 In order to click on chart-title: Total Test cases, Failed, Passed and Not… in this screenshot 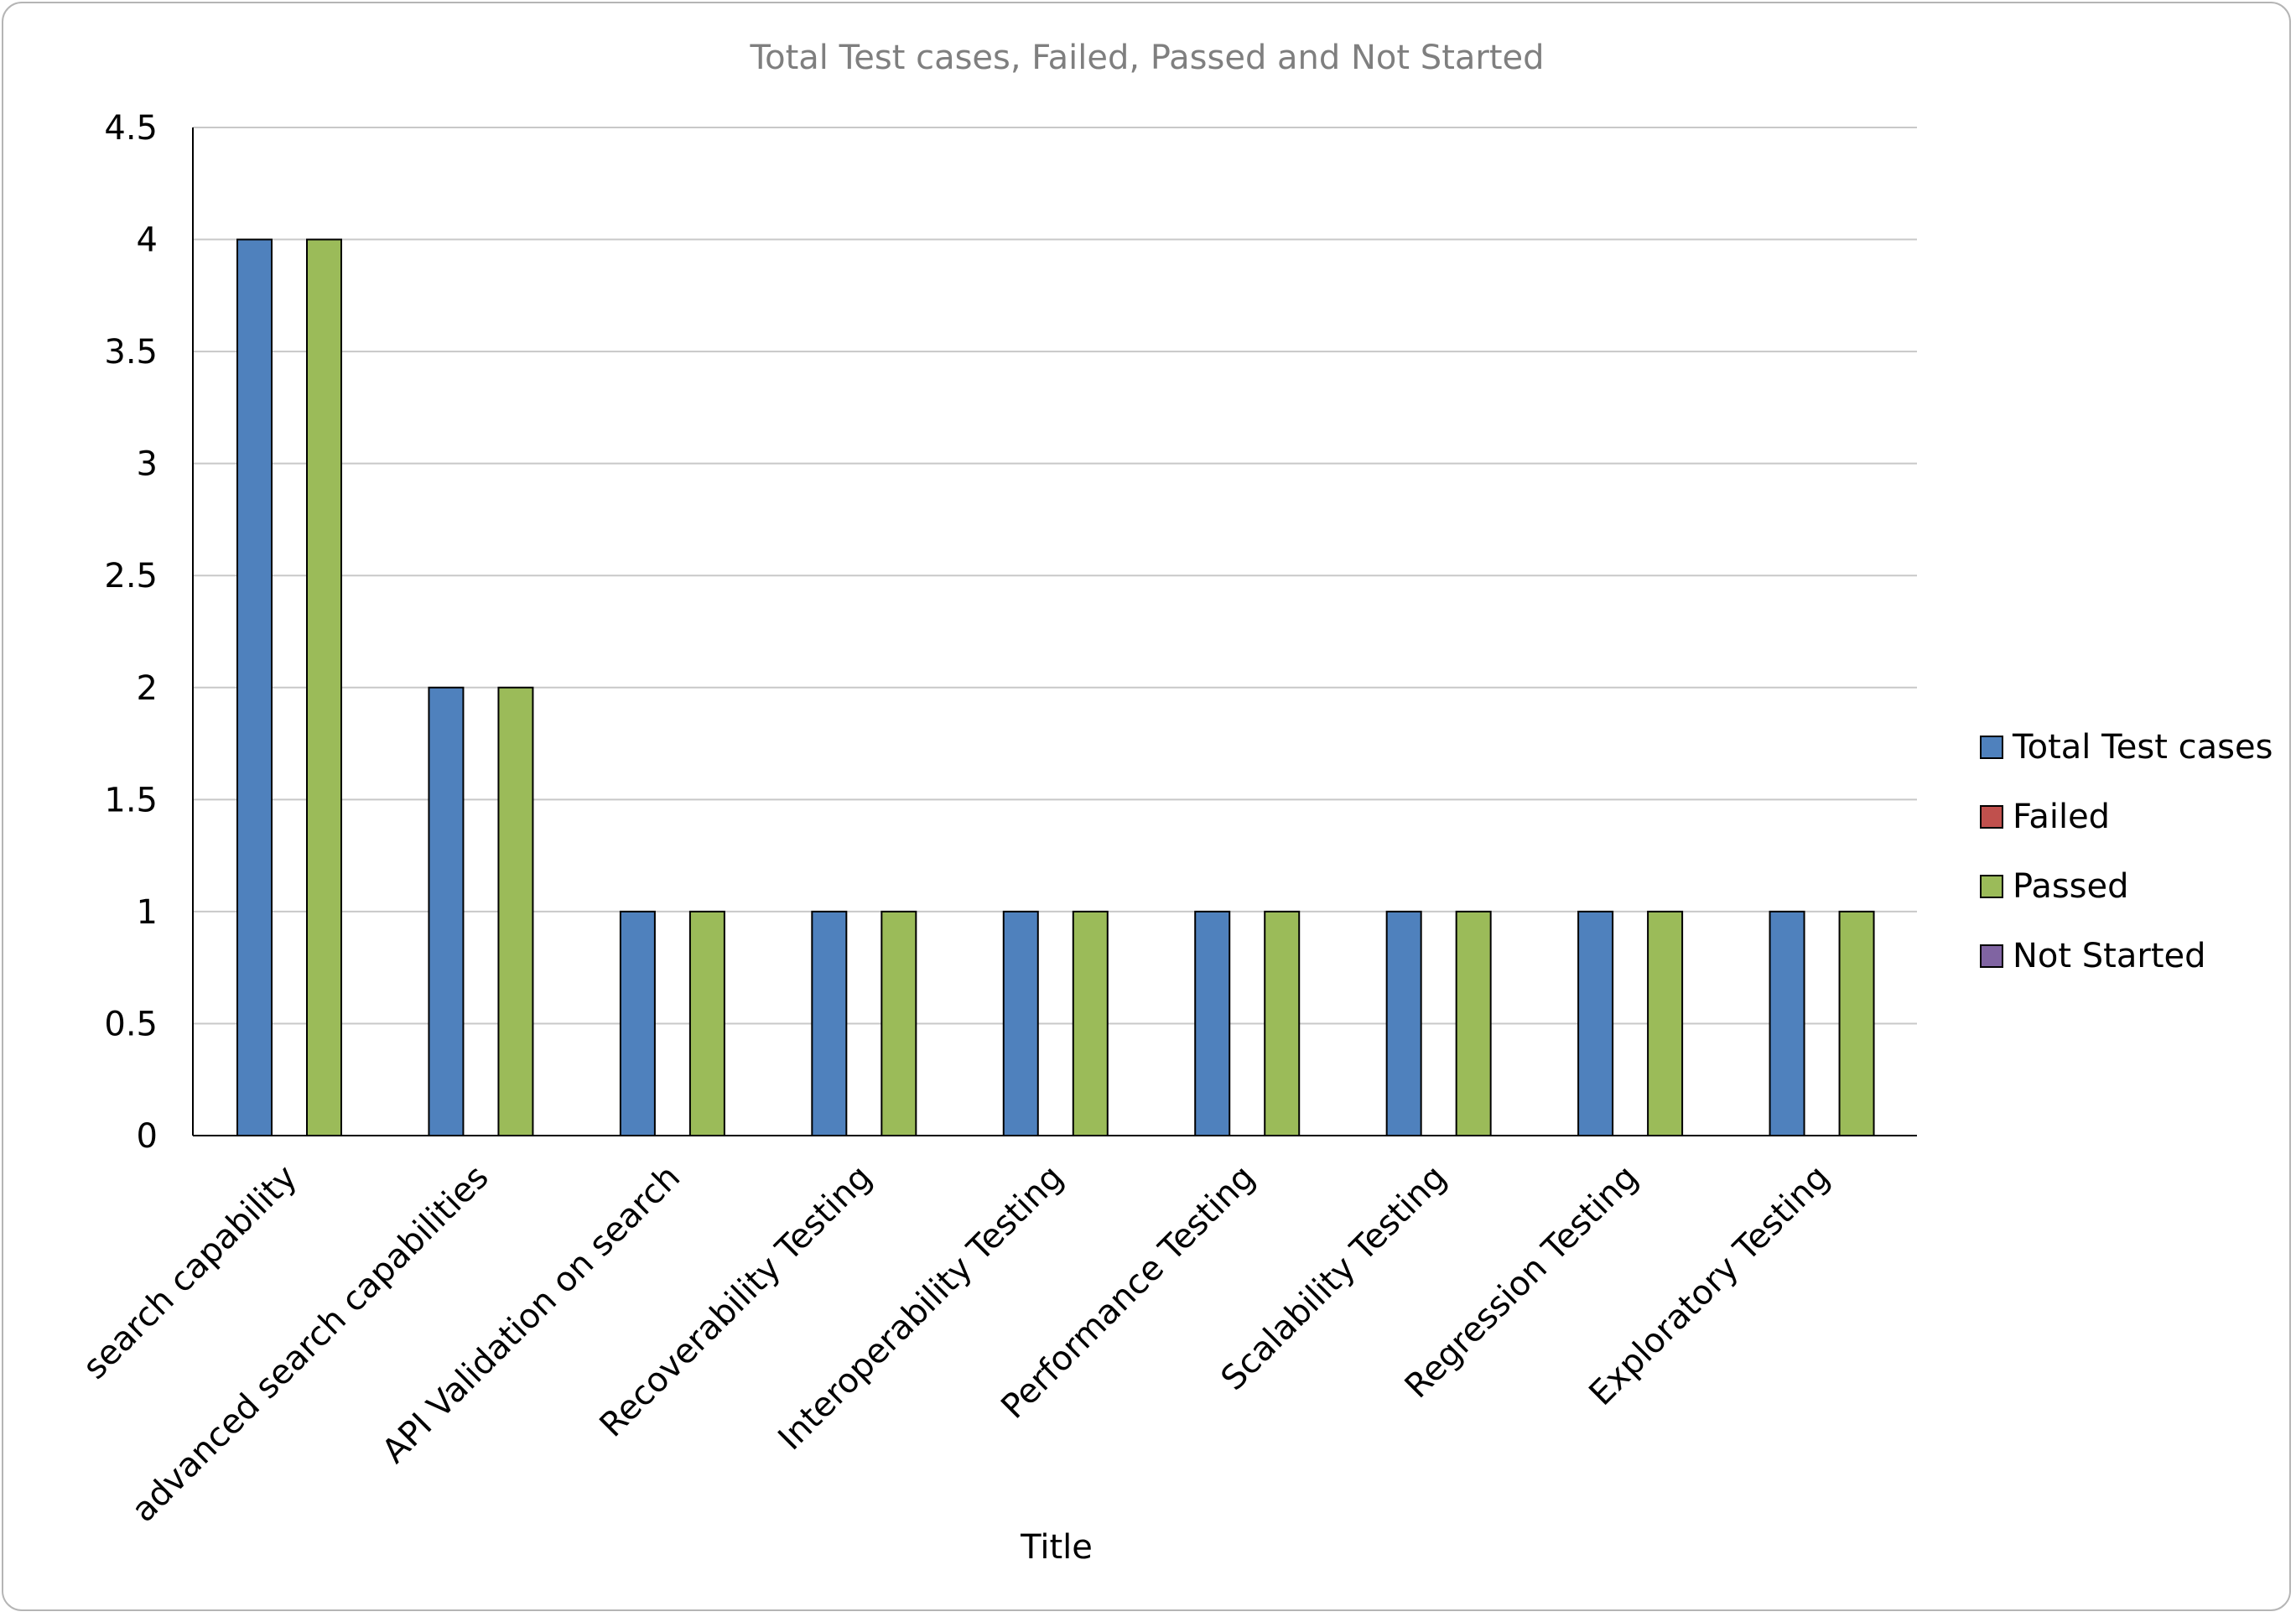, I will do `click(1146, 58)`.